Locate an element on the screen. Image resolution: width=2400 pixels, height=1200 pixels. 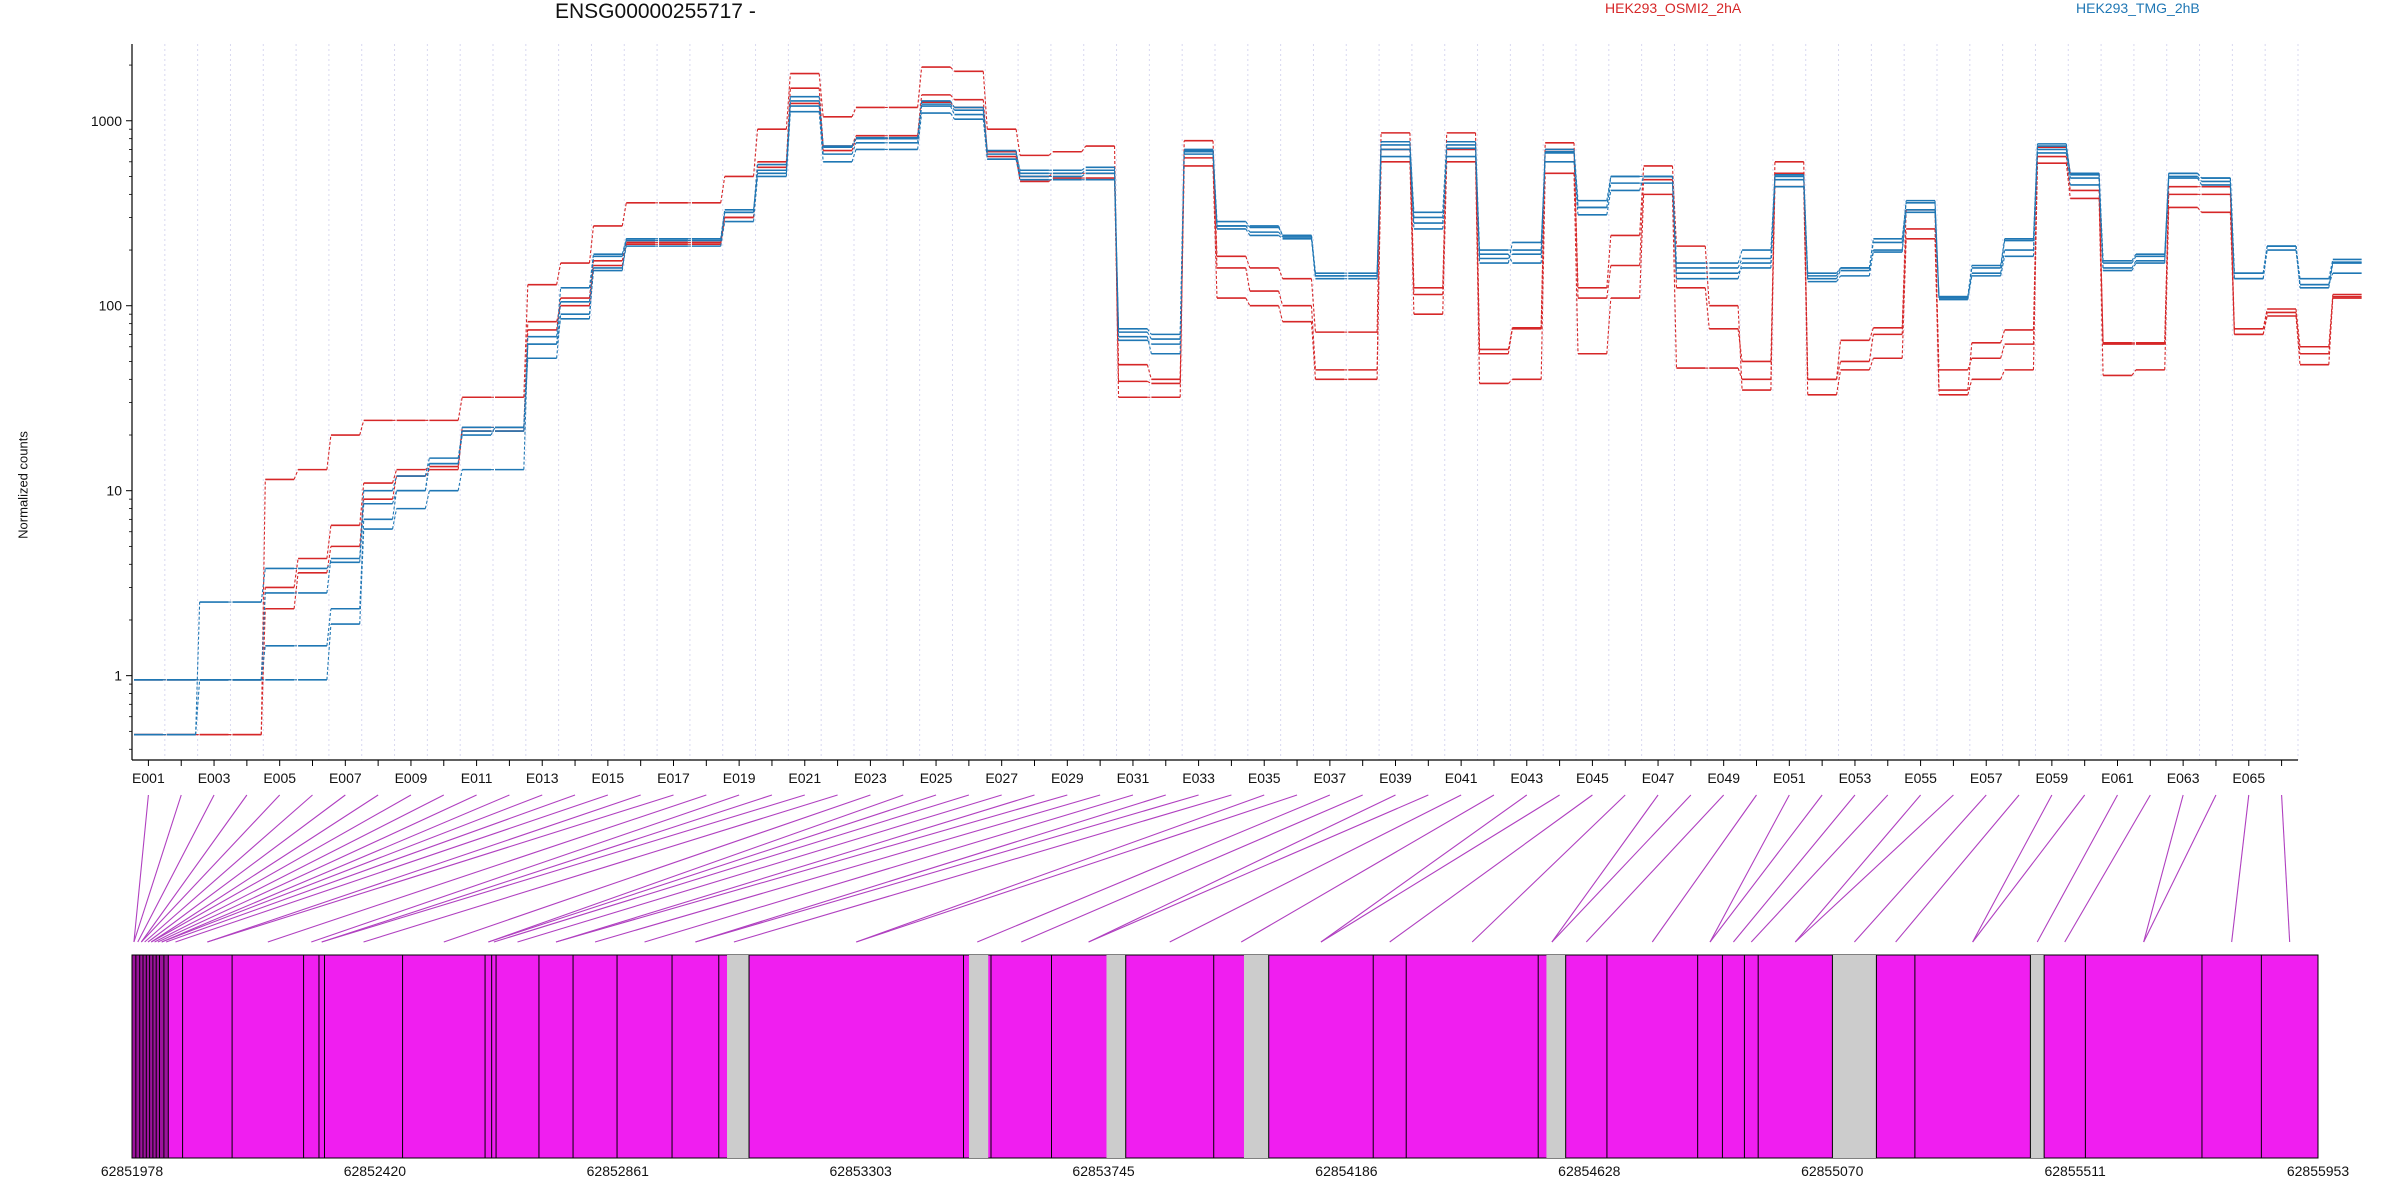
x-tick-label: E015 is located at coordinates (608, 778).